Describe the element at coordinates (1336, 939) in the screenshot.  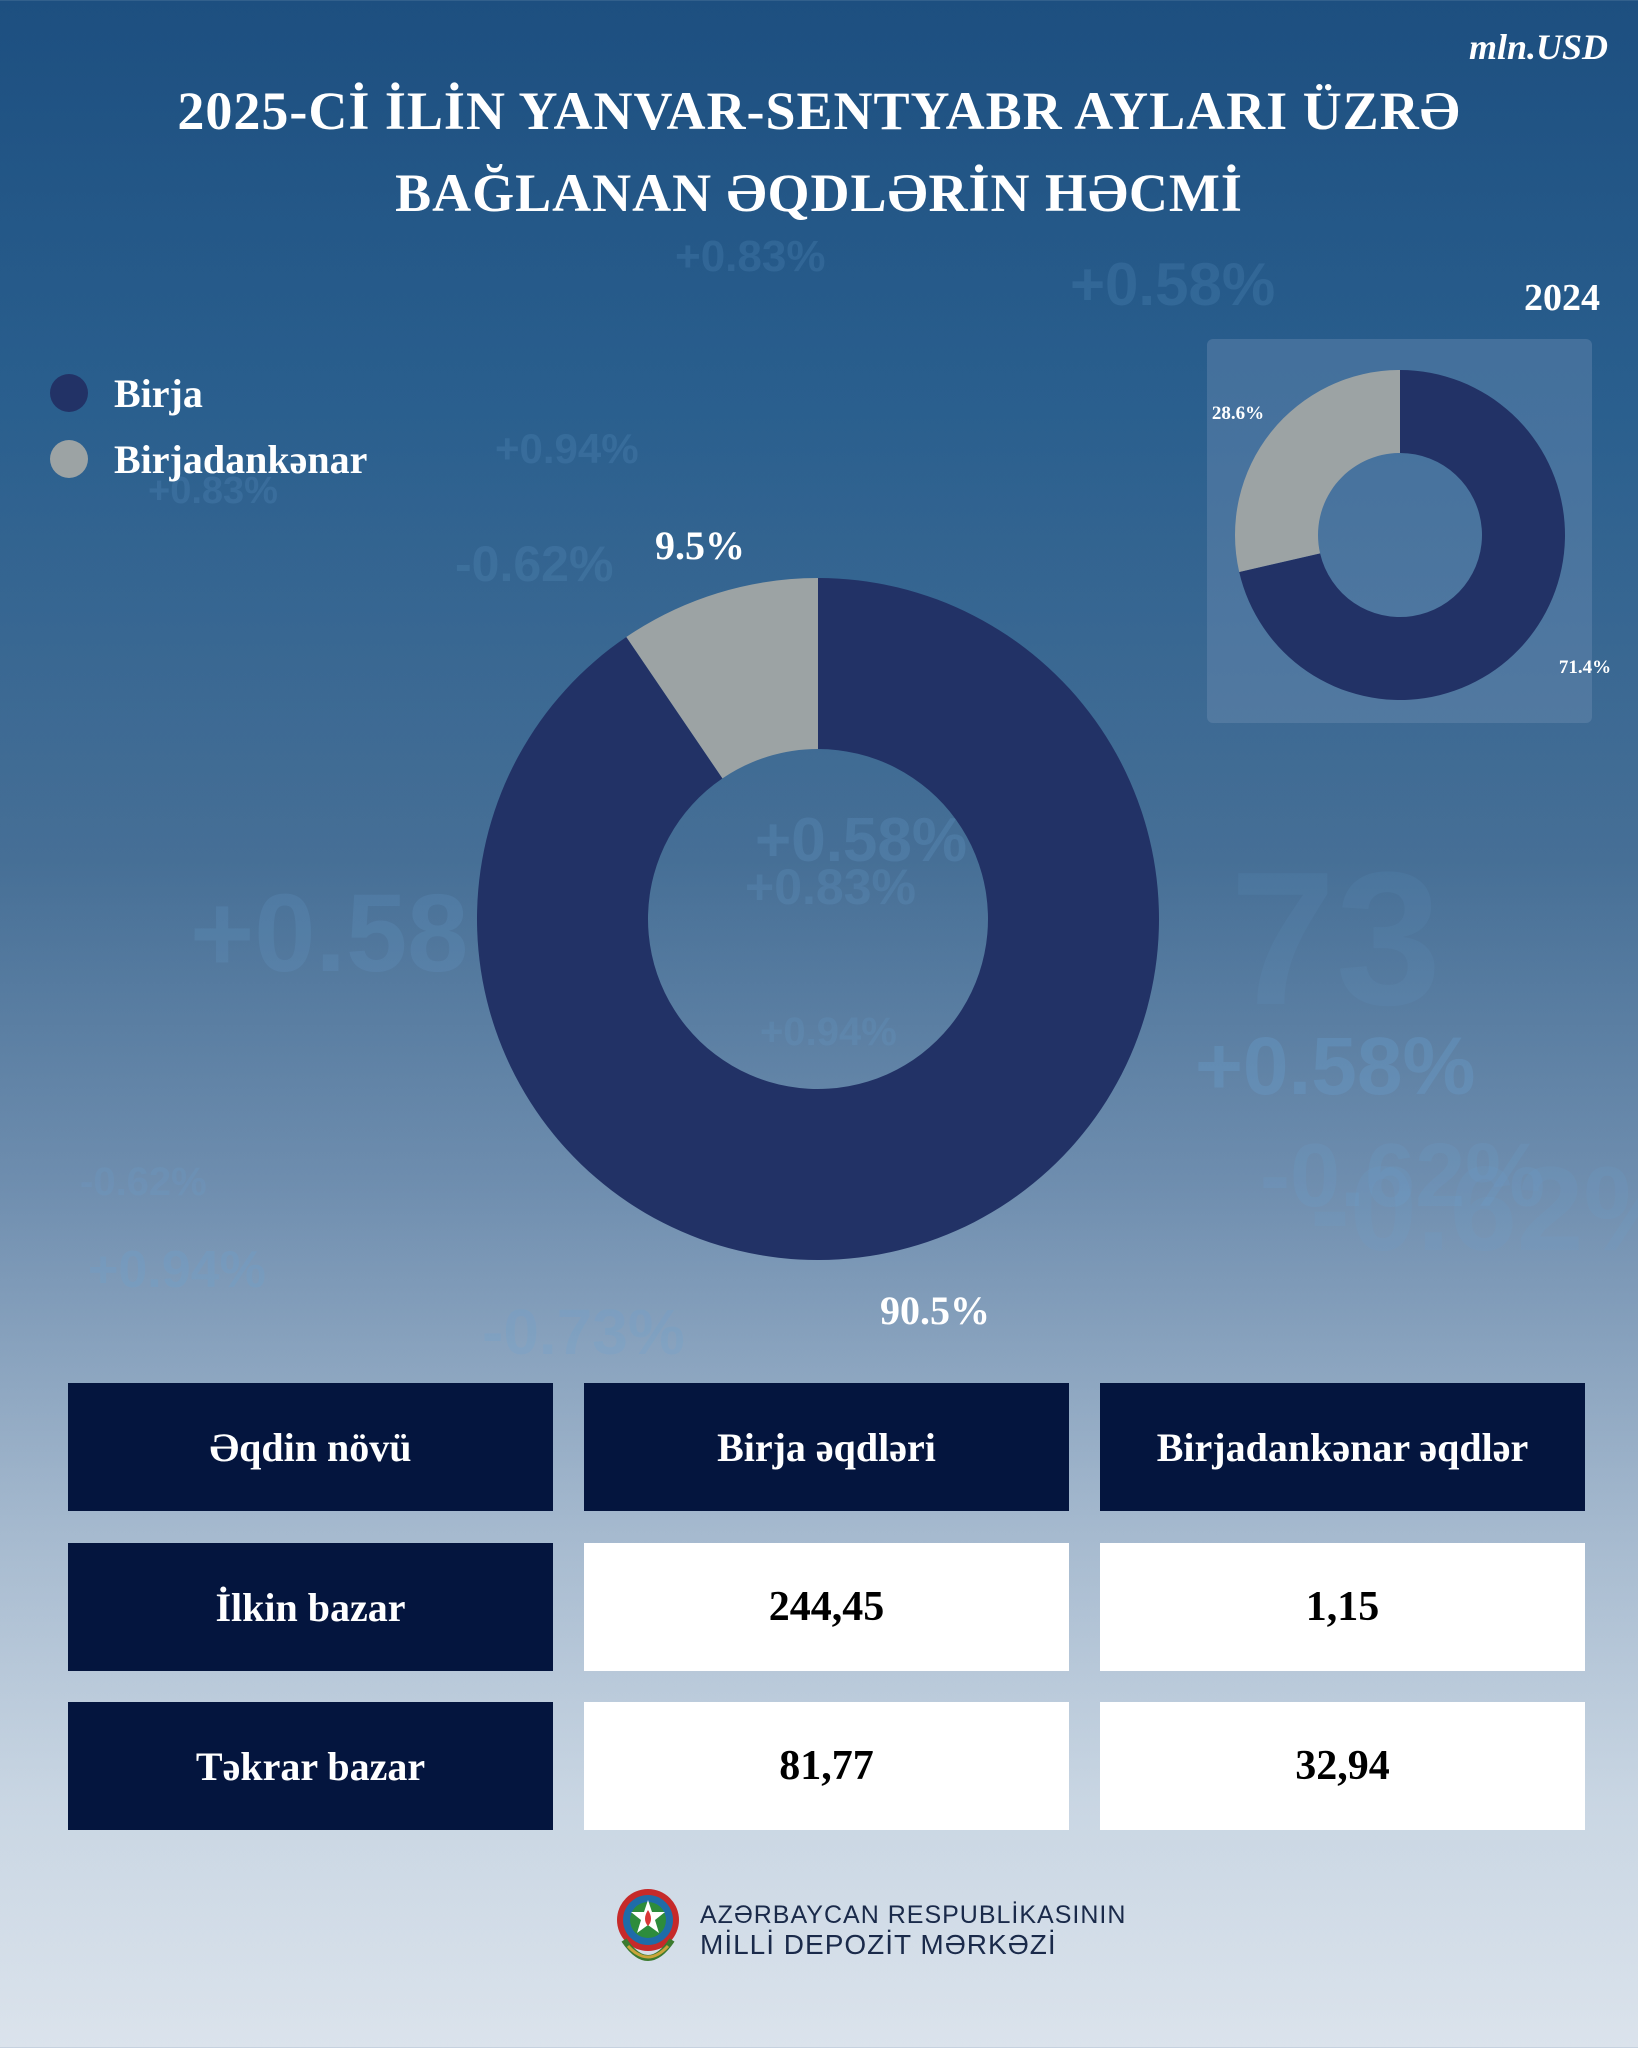
I see `background-number: 73` at that location.